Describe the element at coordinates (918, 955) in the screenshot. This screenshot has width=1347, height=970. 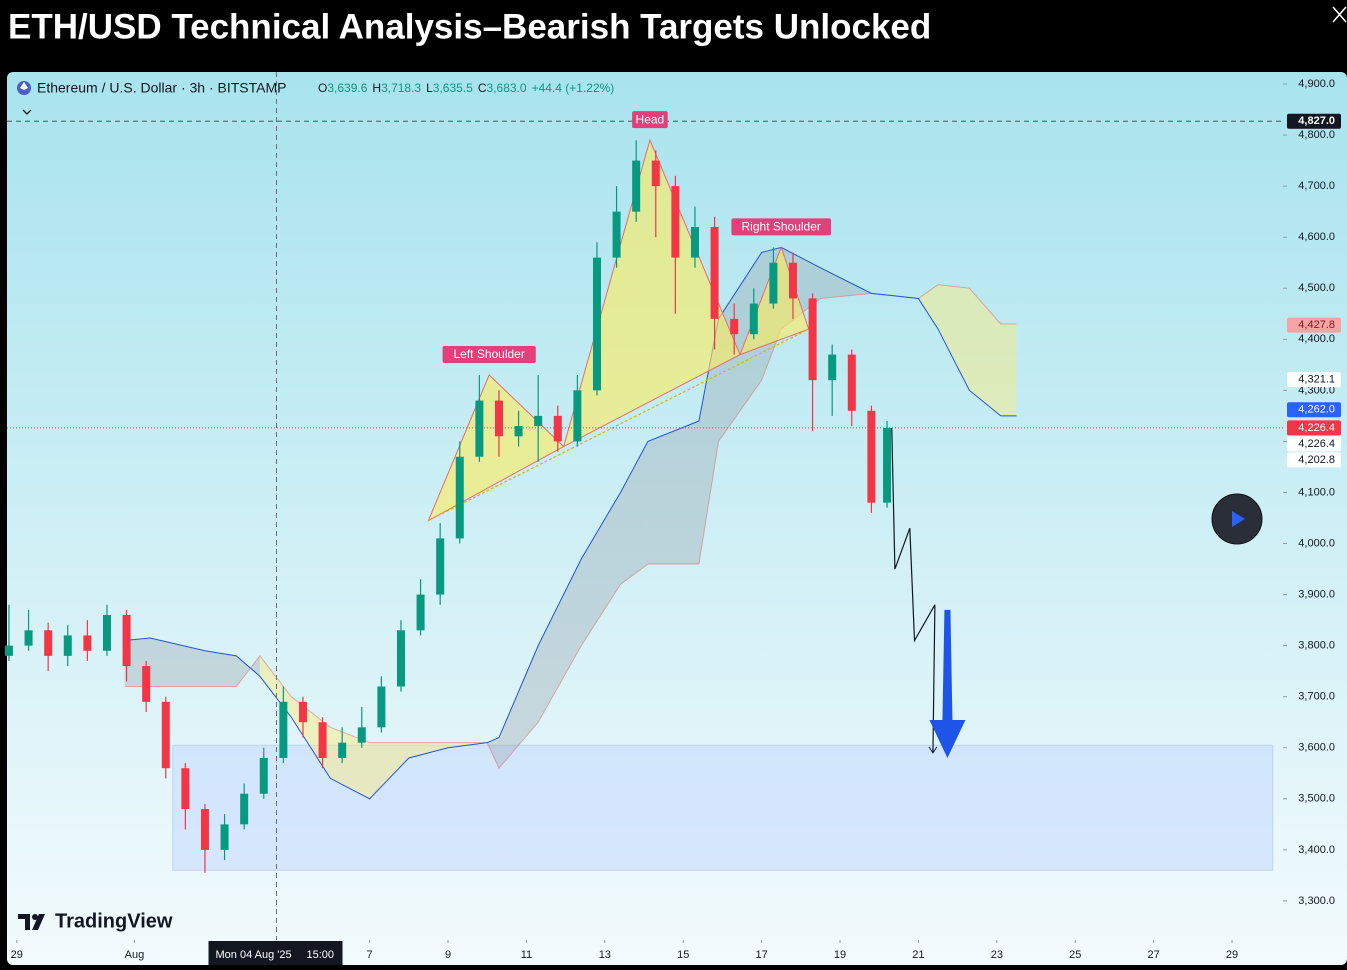
I see `x-tick-label: 21` at that location.